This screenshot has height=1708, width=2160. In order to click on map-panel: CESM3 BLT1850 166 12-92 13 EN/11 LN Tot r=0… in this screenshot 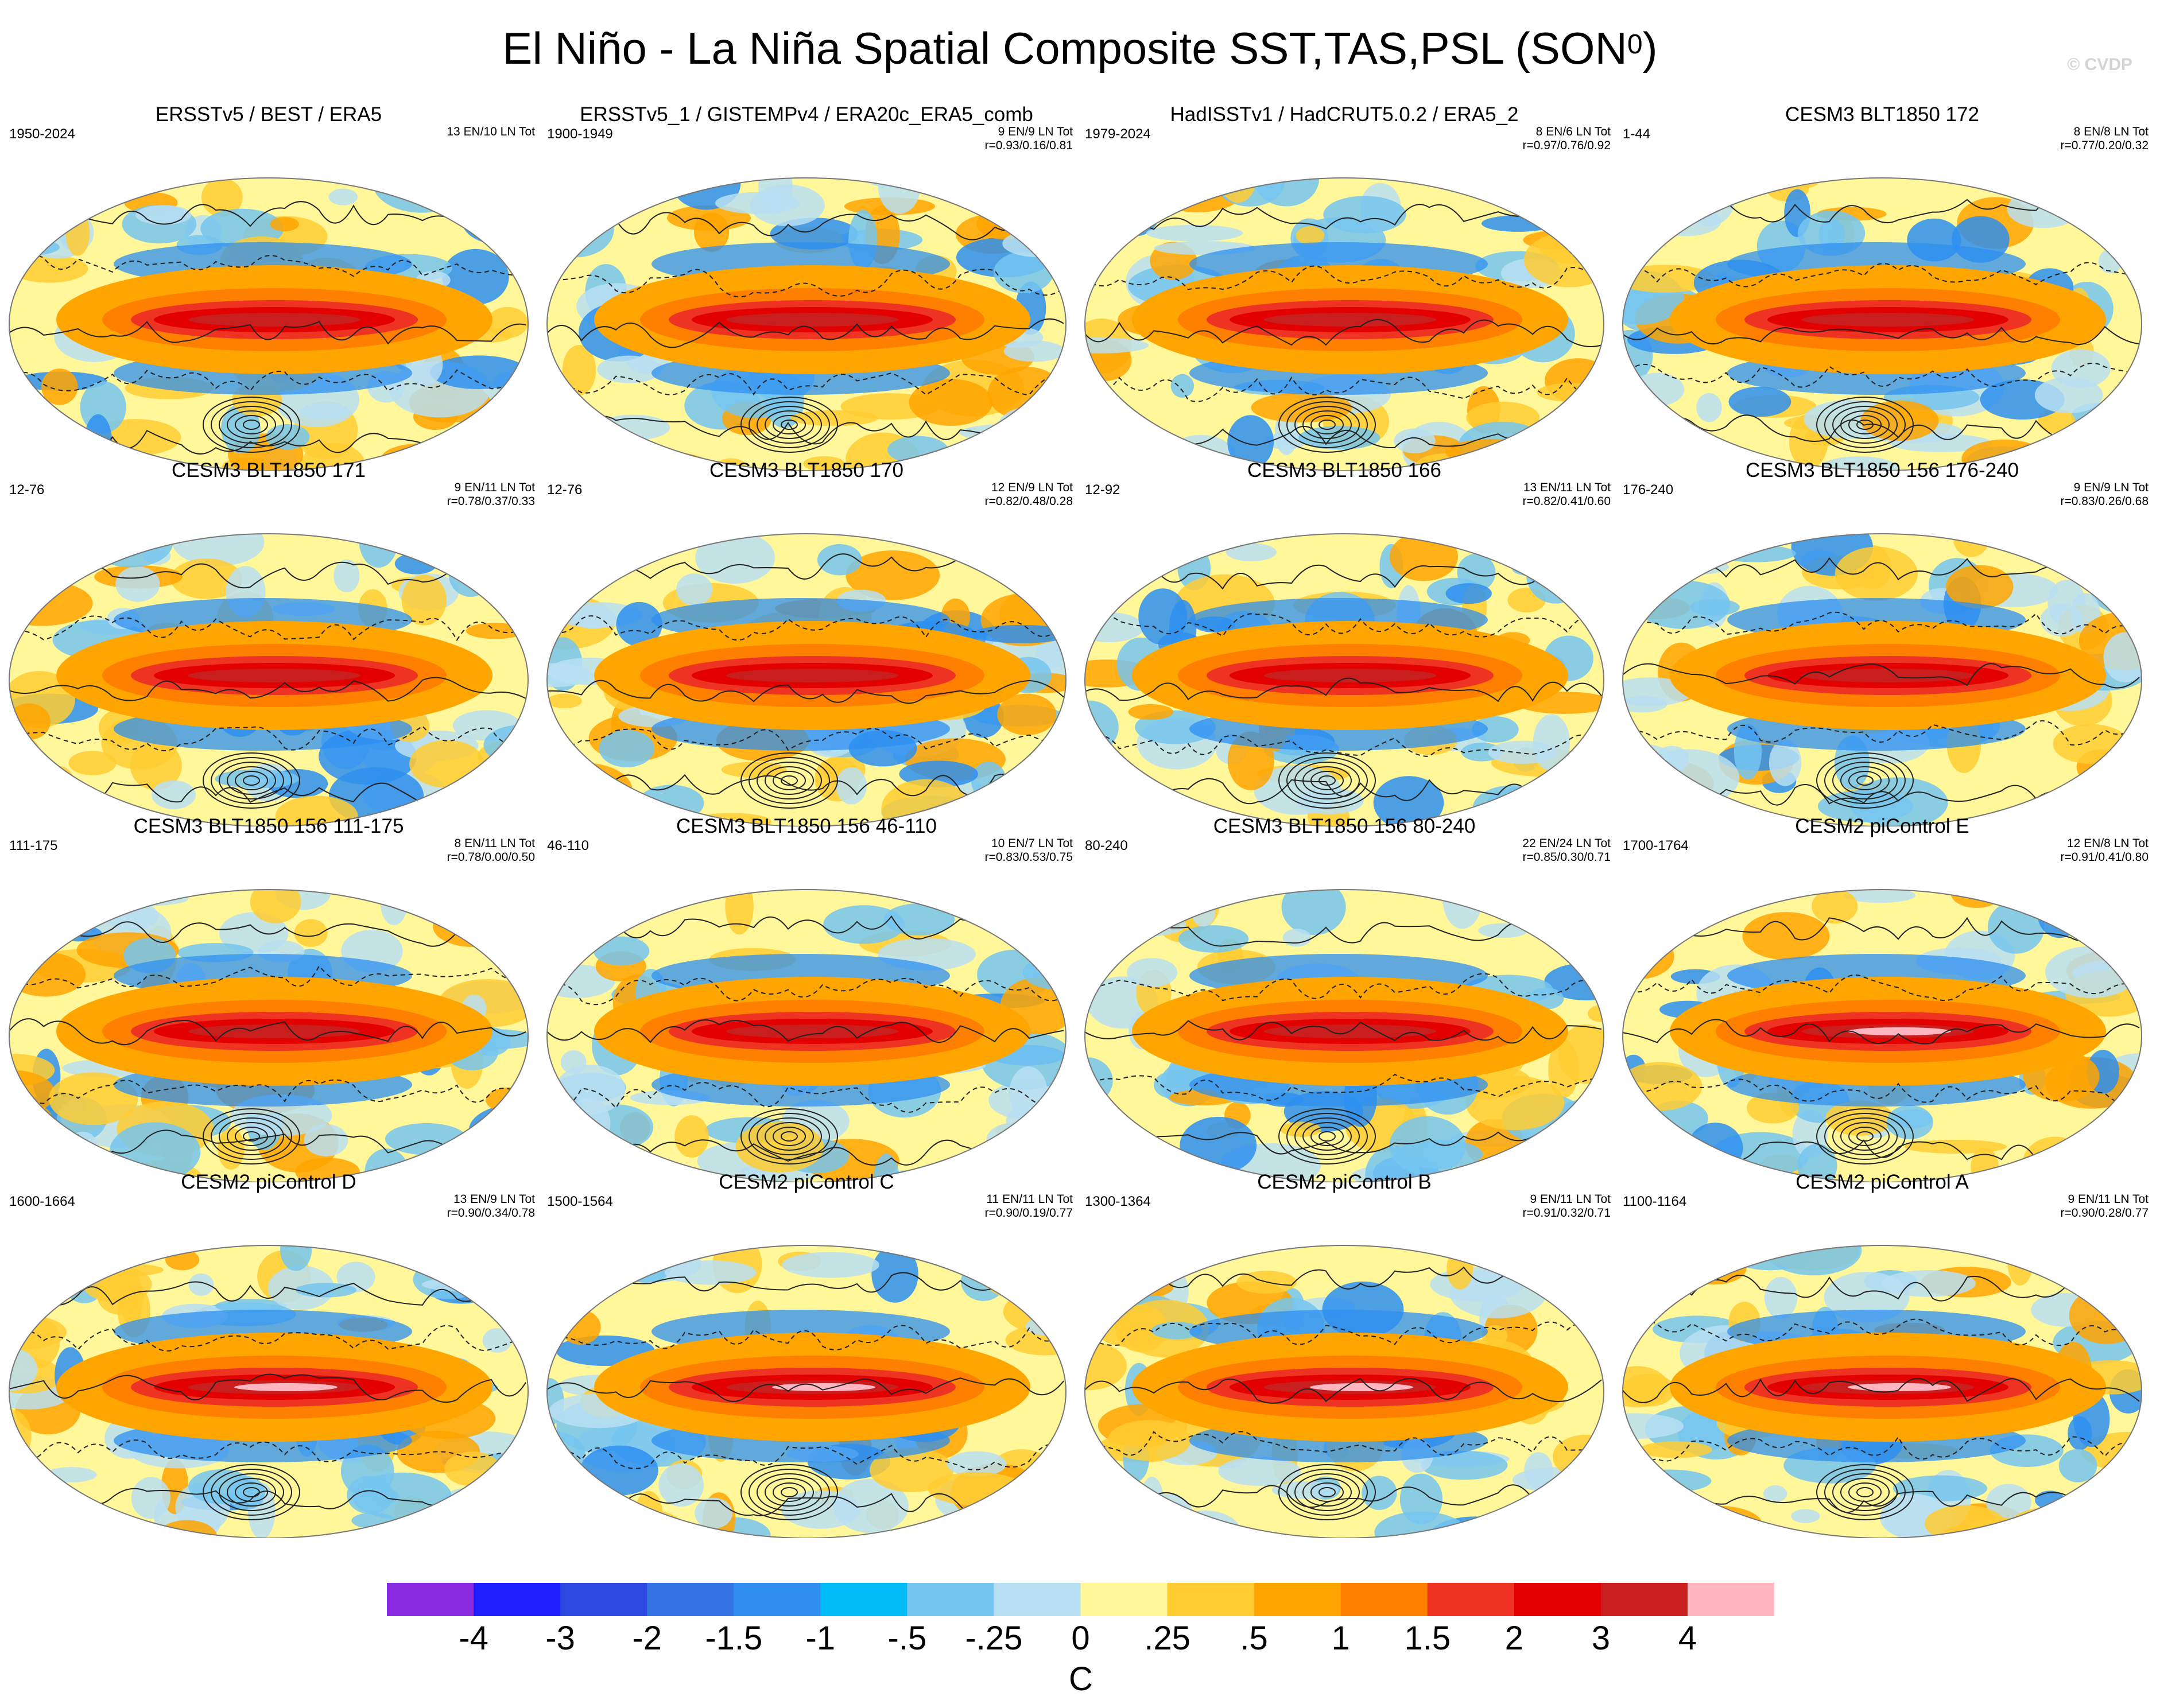, I will do `click(1344, 643)`.